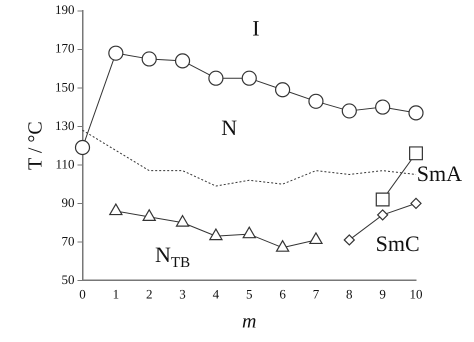 This screenshot has height=342, width=474. What do you see at coordinates (256, 27) in the screenshot?
I see `annotation: I` at bounding box center [256, 27].